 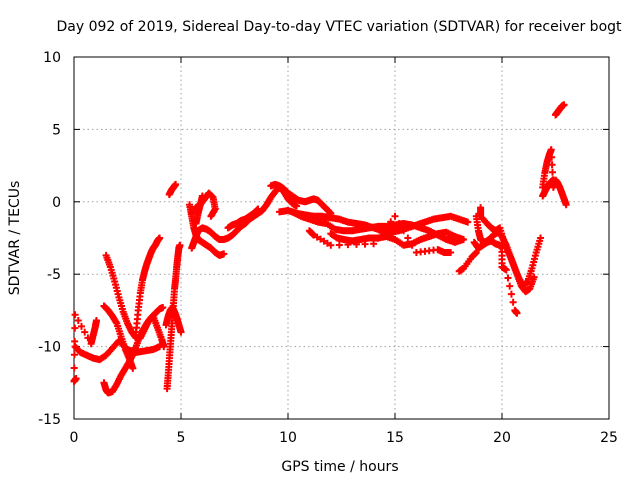 What do you see at coordinates (344, 438) in the screenshot?
I see `x-tick-labels: 0 5 10 15 20 25` at bounding box center [344, 438].